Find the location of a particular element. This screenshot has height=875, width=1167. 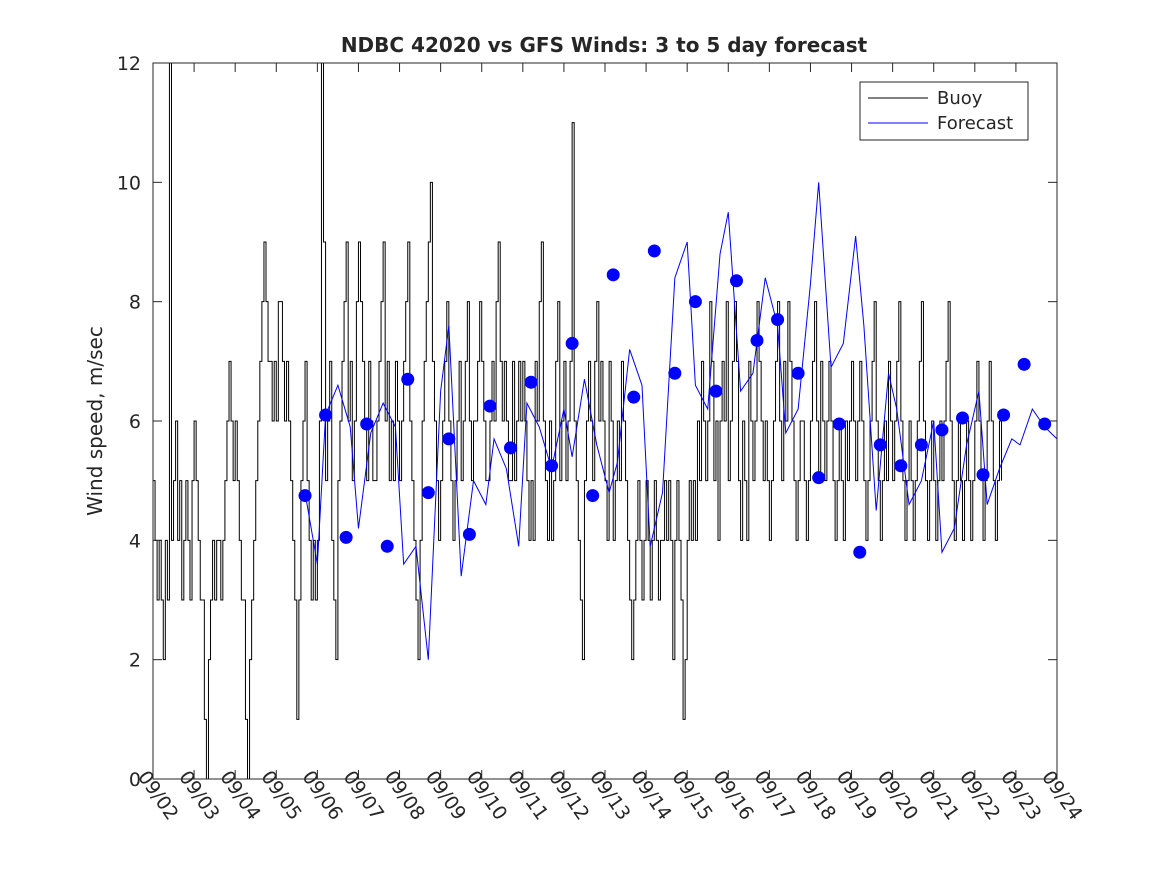

legend-forecast-label: Forecast is located at coordinates (975, 123).